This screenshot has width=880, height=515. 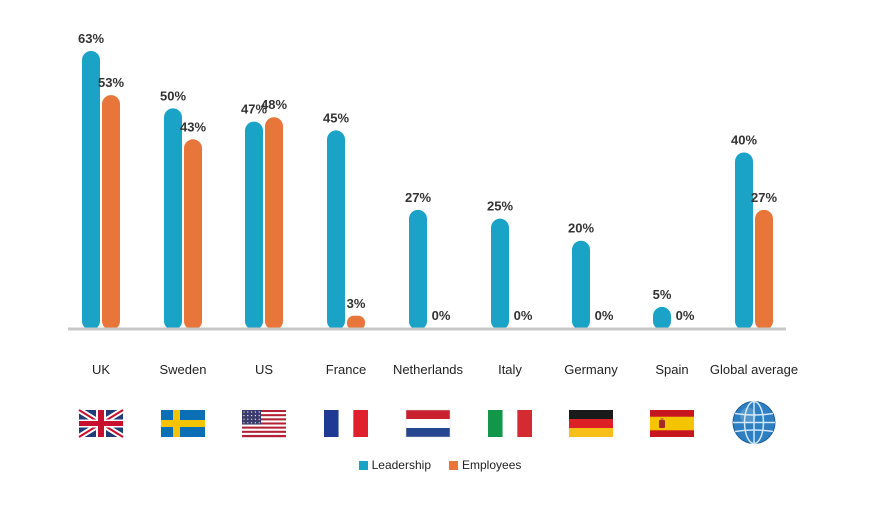 I want to click on value-label-leadership-netherlands: 27%, so click(x=418, y=197).